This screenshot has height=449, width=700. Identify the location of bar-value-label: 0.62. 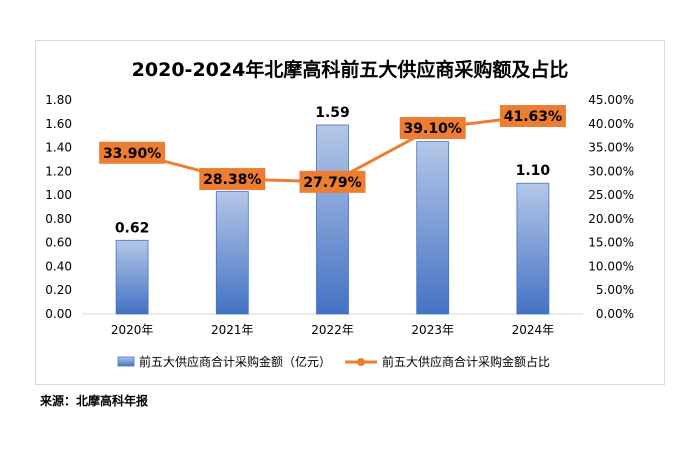
(132, 228).